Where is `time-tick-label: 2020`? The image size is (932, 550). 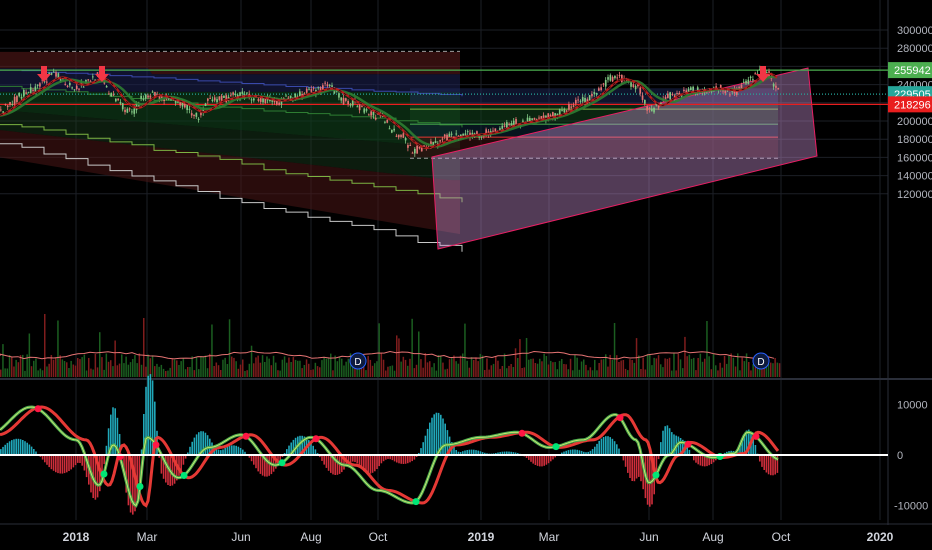 time-tick-label: 2020 is located at coordinates (880, 537).